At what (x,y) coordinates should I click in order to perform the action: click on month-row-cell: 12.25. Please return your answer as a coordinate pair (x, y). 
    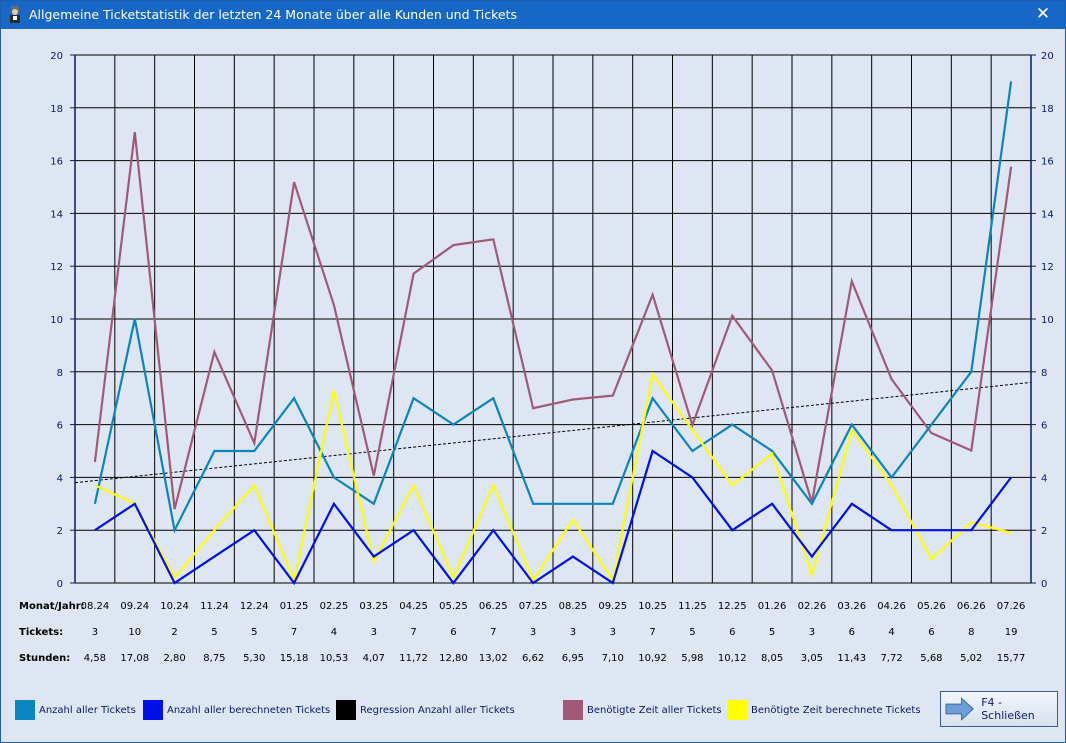
    Looking at the image, I should click on (732, 606).